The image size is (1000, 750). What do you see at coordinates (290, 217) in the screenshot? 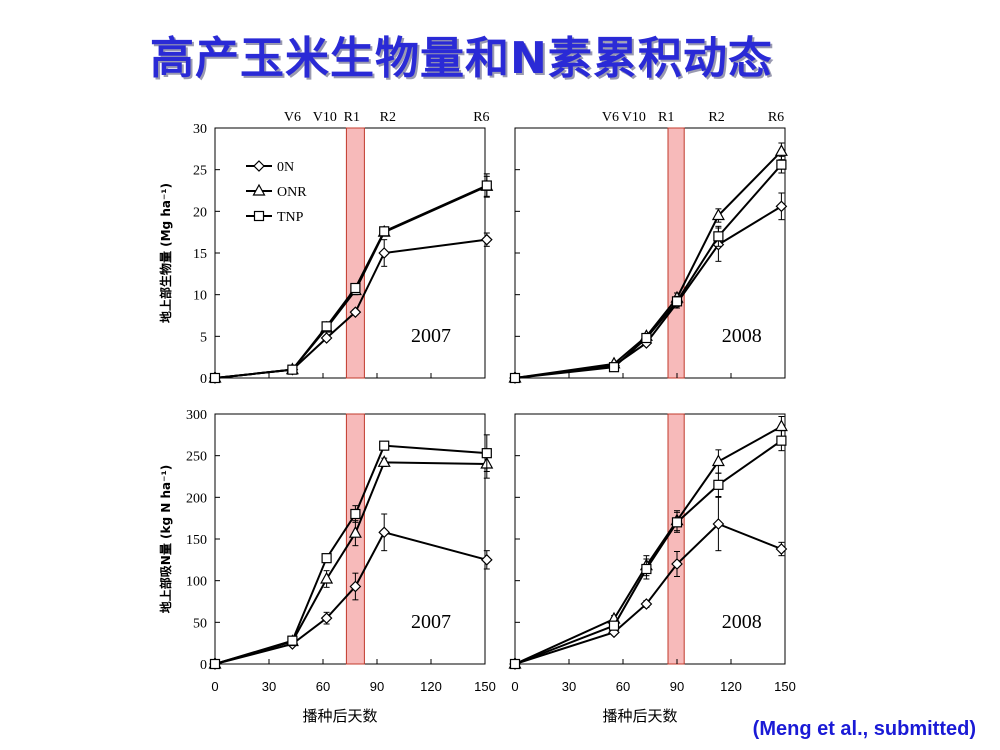
I see `legend-label: TNP` at bounding box center [290, 217].